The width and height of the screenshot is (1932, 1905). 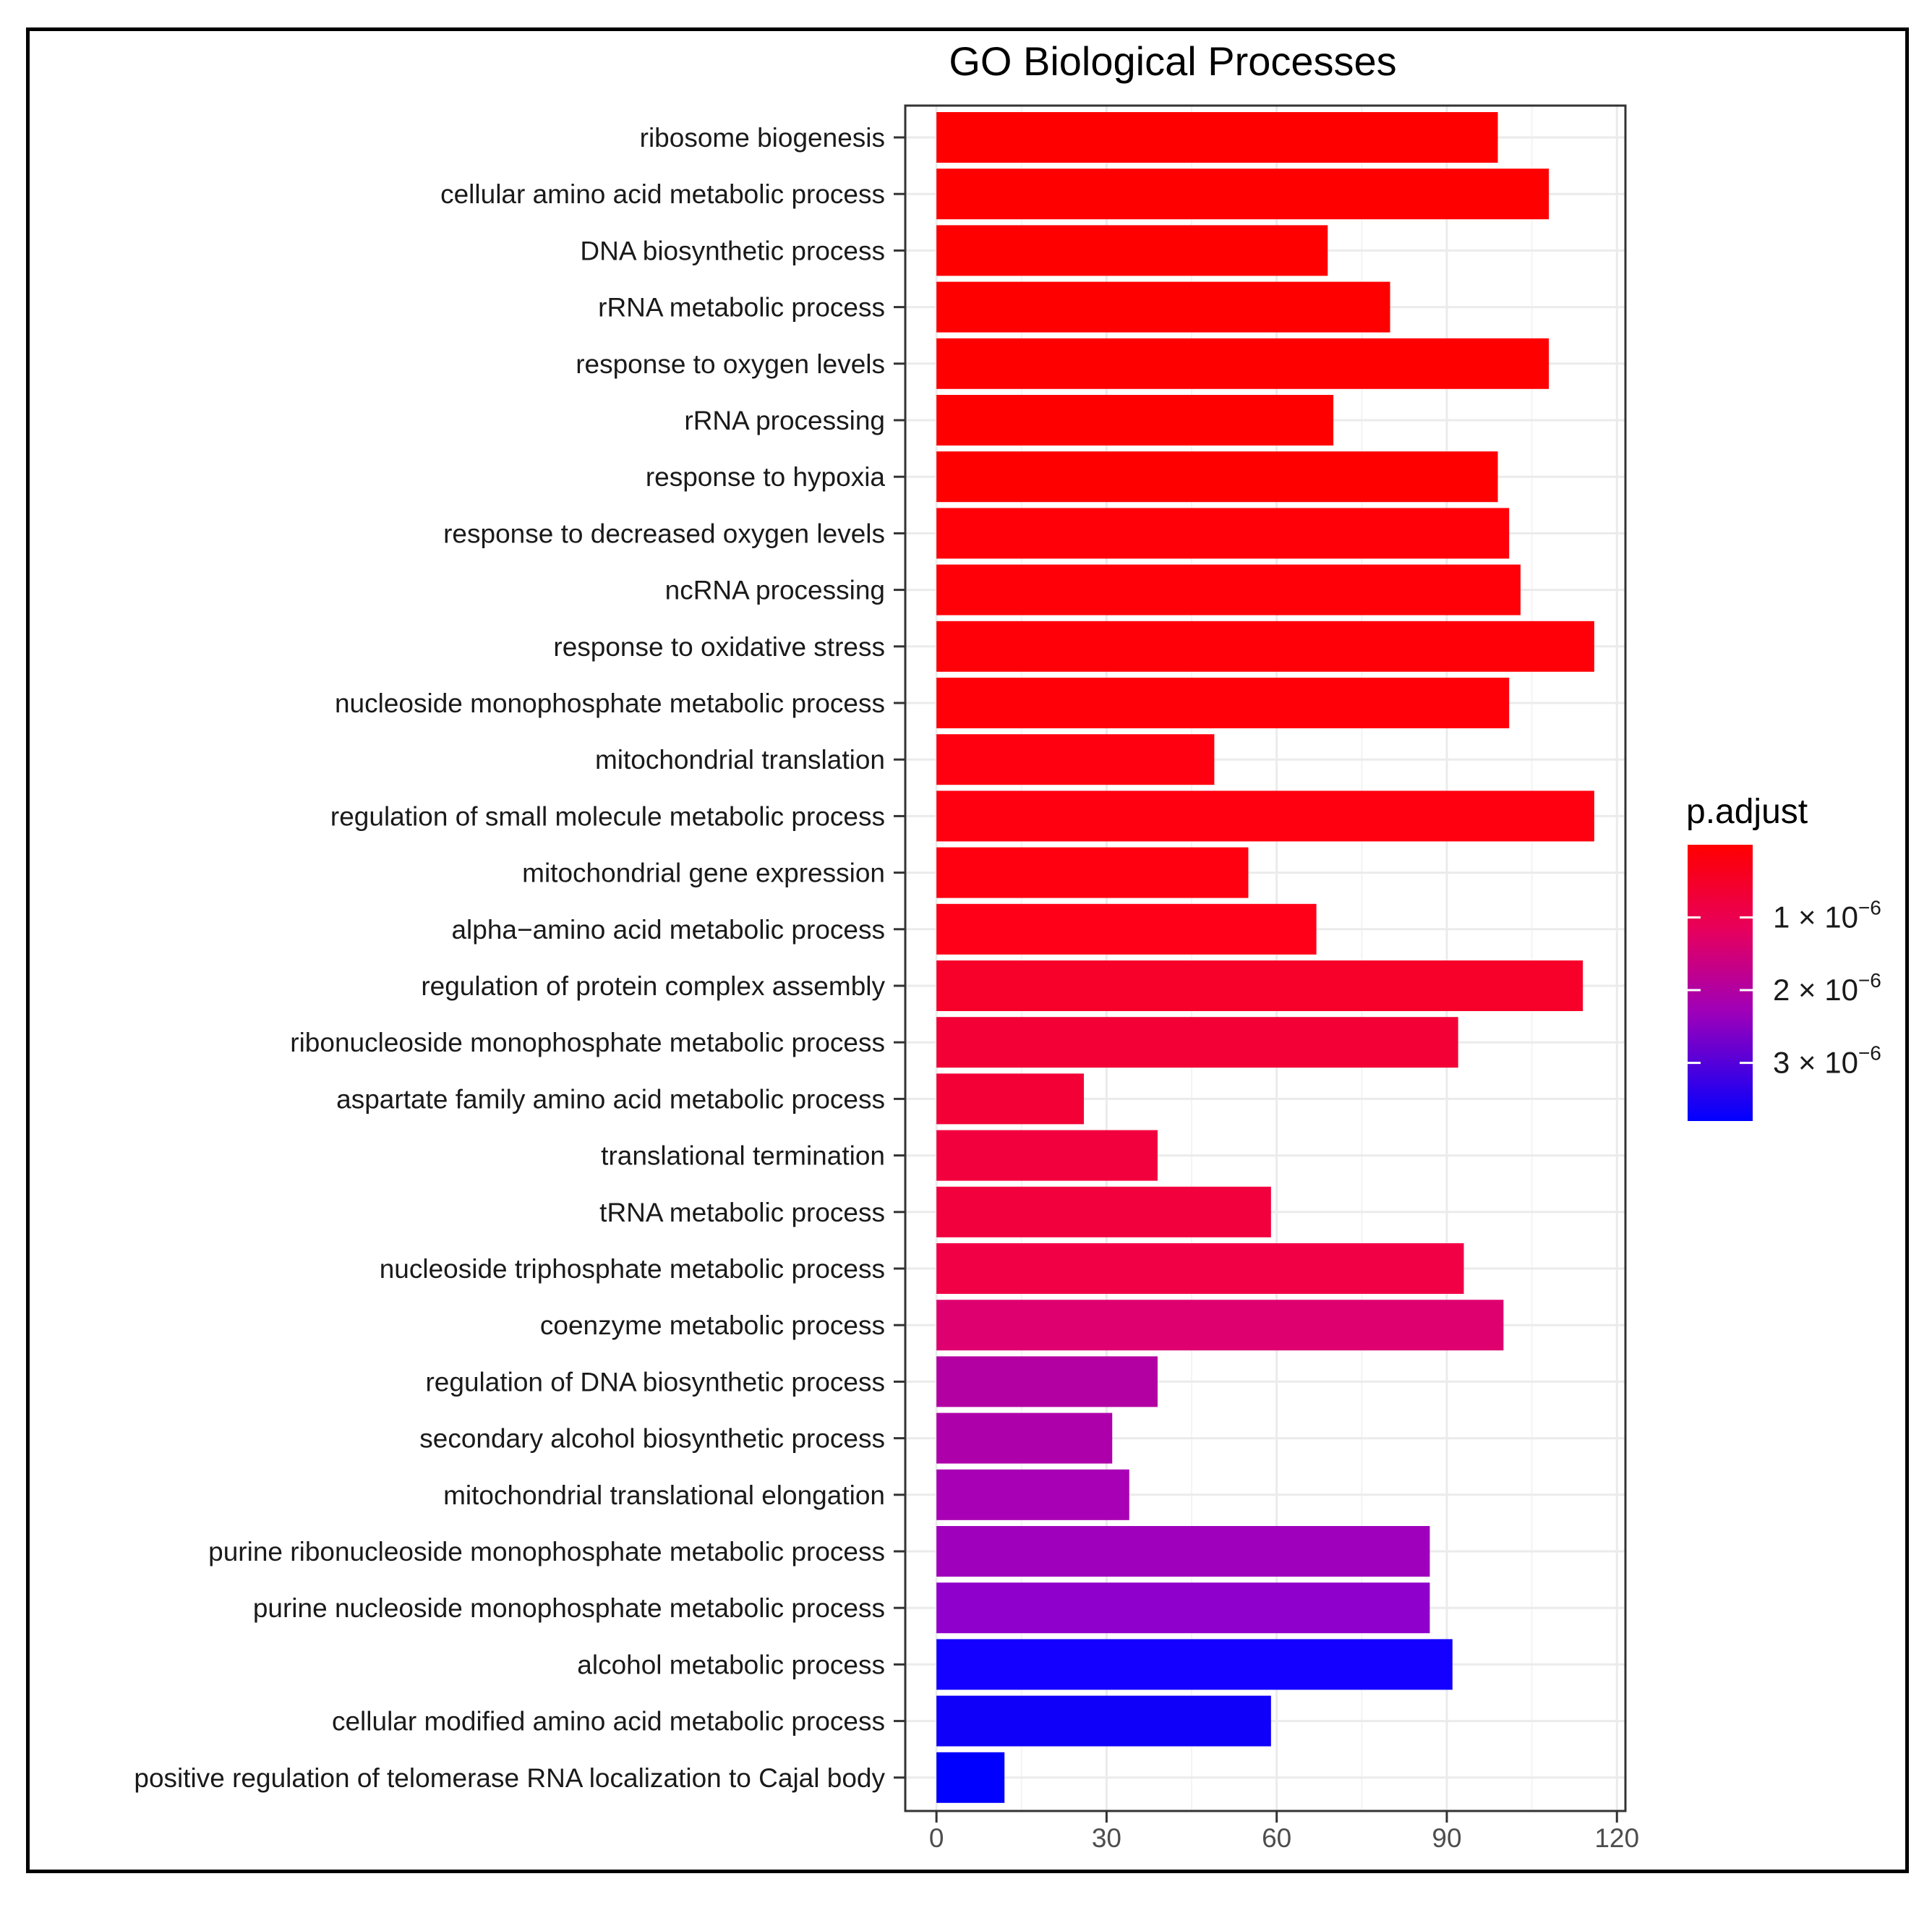 What do you see at coordinates (936, 1838) in the screenshot?
I see `x-tick-label: 0` at bounding box center [936, 1838].